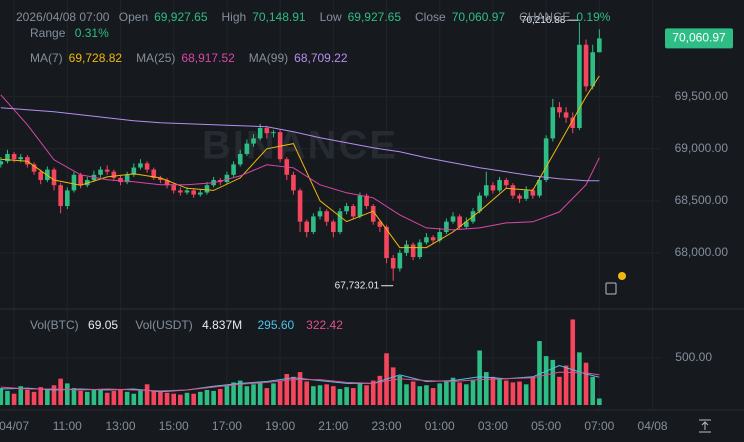 The height and width of the screenshot is (442, 744). What do you see at coordinates (611, 288) in the screenshot?
I see `indicator-icon` at bounding box center [611, 288].